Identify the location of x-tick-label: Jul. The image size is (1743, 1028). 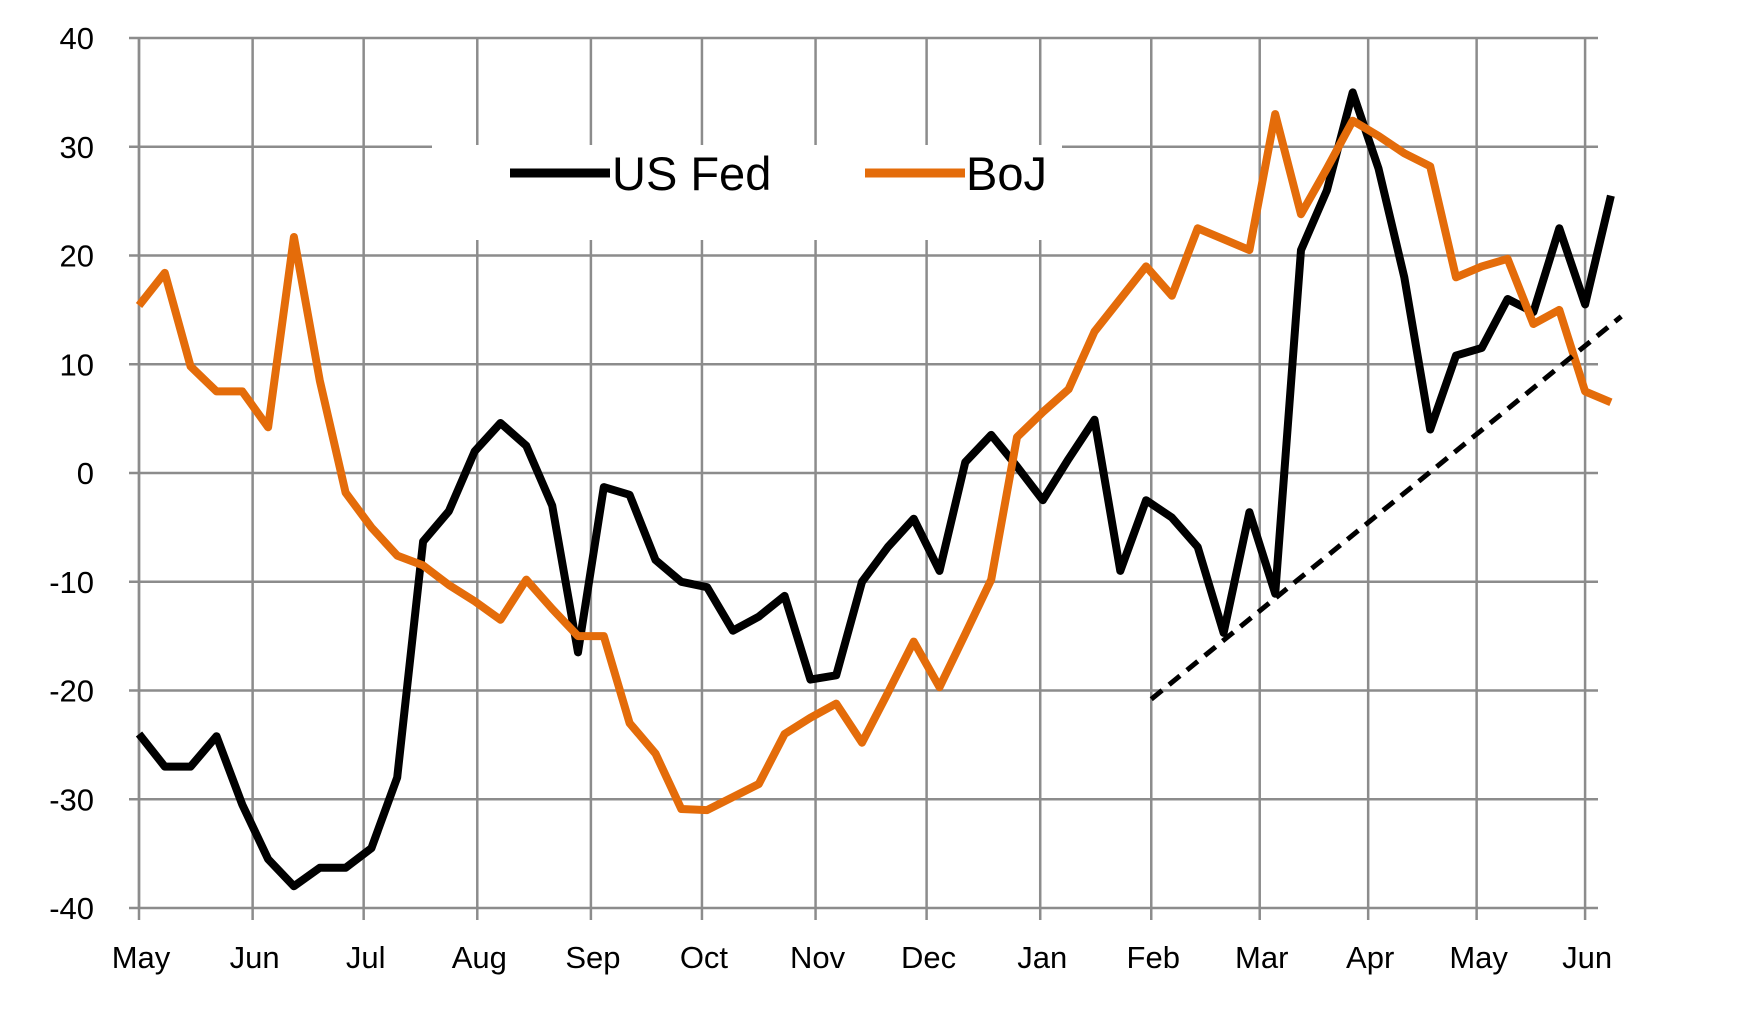
(366, 957).